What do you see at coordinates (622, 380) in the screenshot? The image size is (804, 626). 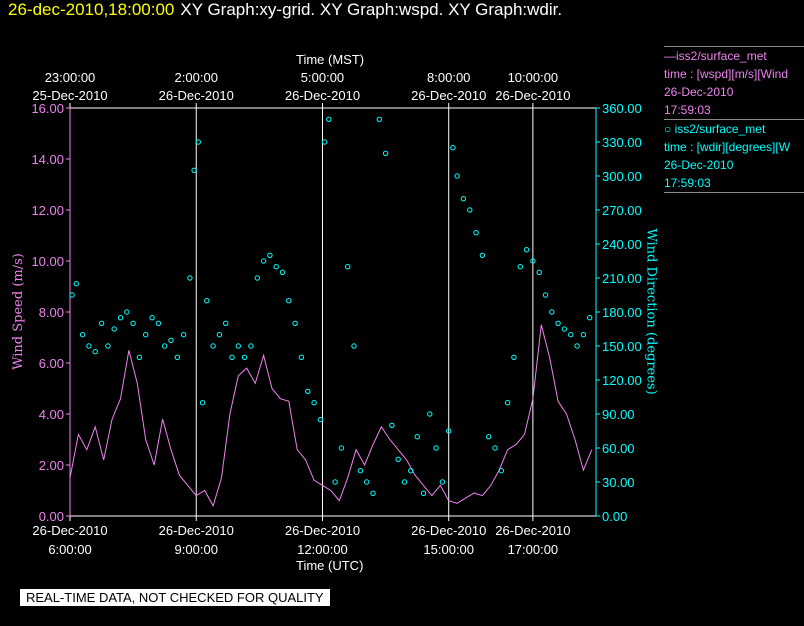 I see `right-tick-label: 120.00` at bounding box center [622, 380].